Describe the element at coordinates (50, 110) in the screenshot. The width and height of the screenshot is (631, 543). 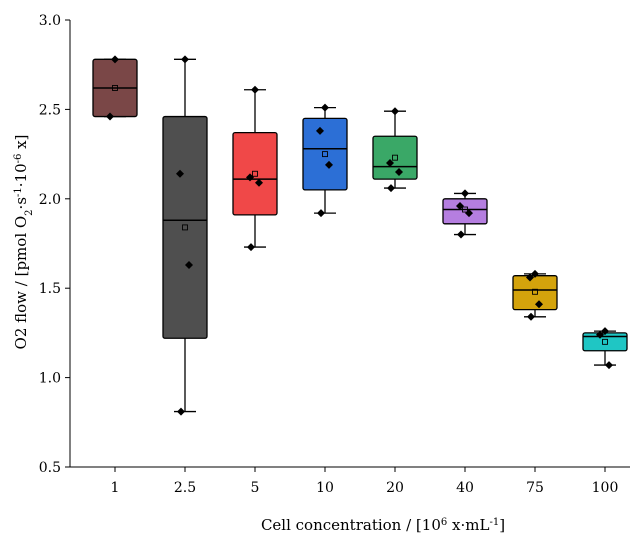
I see `y-tick-label: 2.5` at that location.